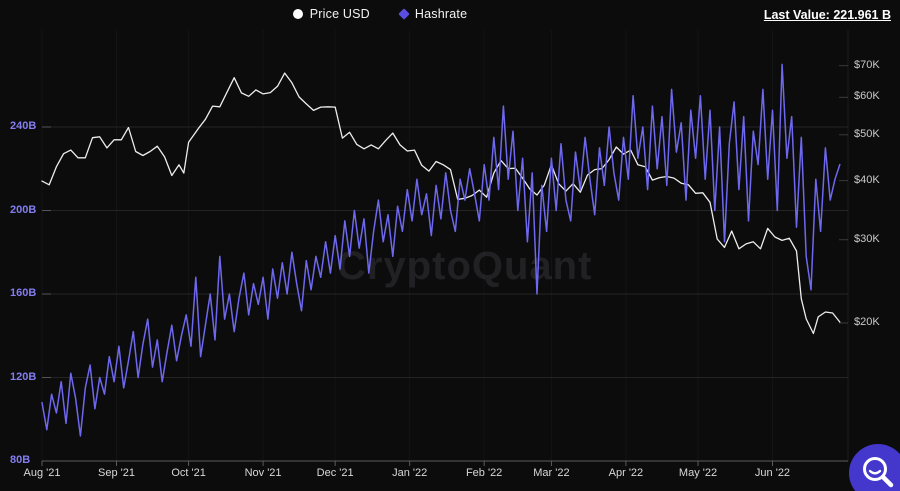 The image size is (900, 491). What do you see at coordinates (867, 322) in the screenshot?
I see `y-right-tick-label: $20K` at bounding box center [867, 322].